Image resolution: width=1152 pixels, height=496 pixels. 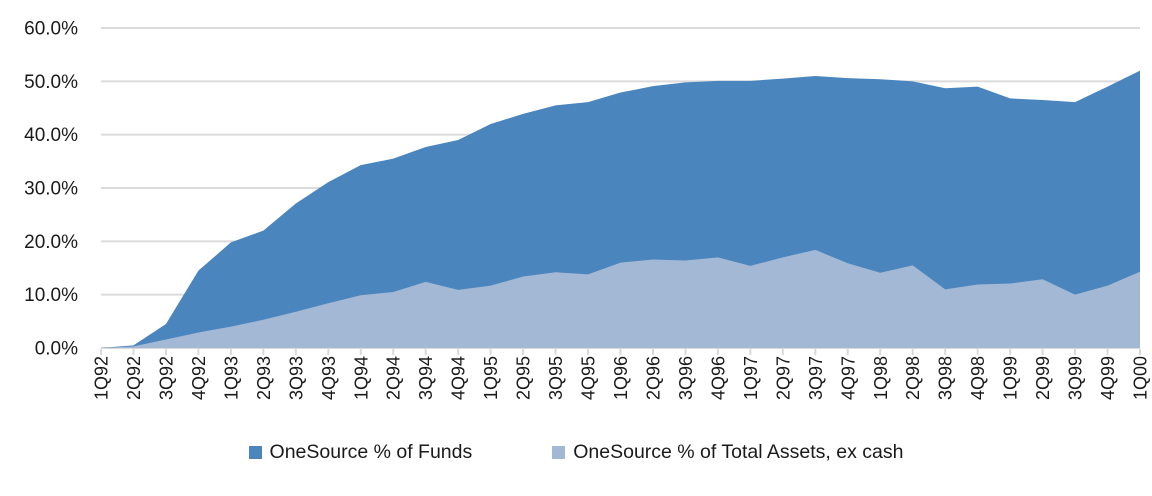 What do you see at coordinates (264, 378) in the screenshot?
I see `x-axis-label: 2Q93` at bounding box center [264, 378].